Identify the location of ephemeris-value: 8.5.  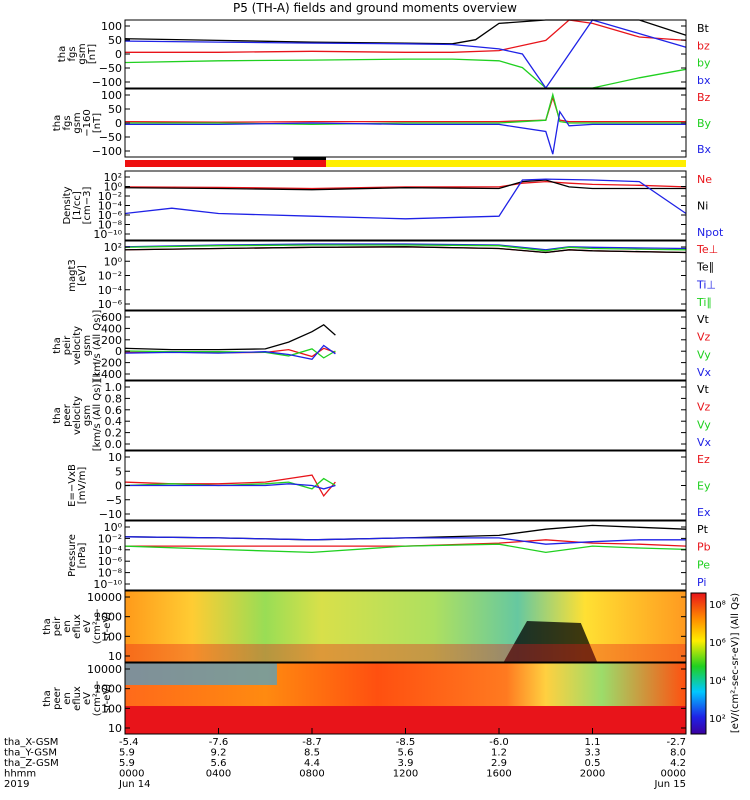
(312, 753).